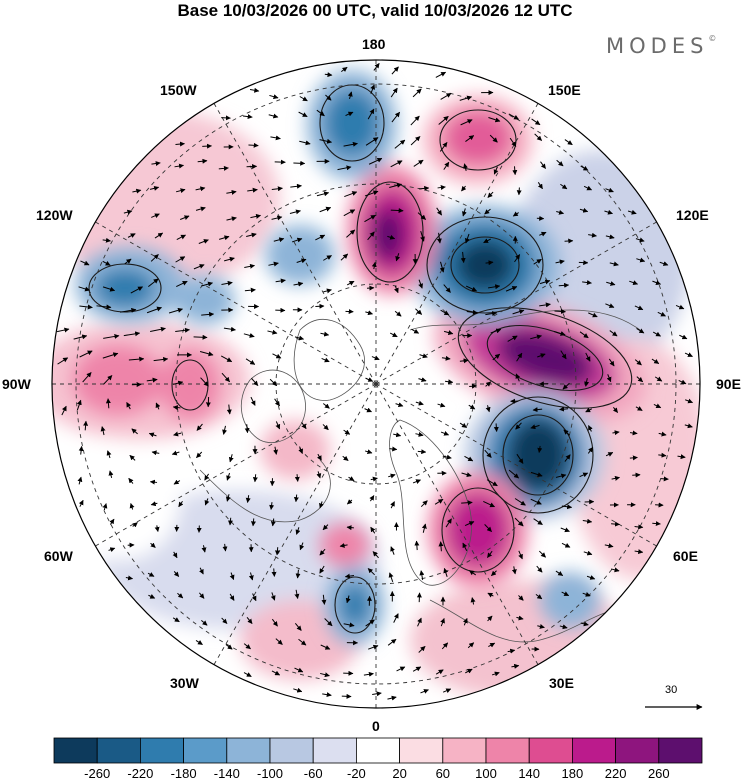 The width and height of the screenshot is (750, 783). What do you see at coordinates (313, 773) in the screenshot?
I see `colorbar-tick-label: -60` at bounding box center [313, 773].